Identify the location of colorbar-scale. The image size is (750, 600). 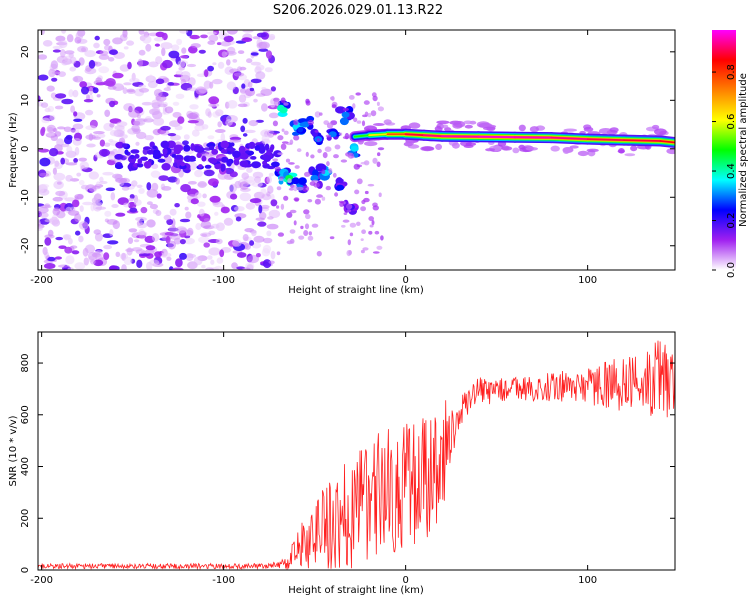
(724, 150).